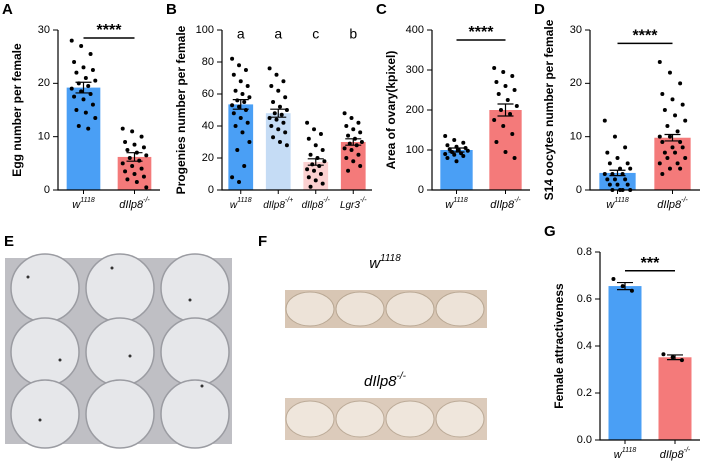 The height and width of the screenshot is (464, 708). What do you see at coordinates (208, 62) in the screenshot?
I see `y-tick-label: 80` at bounding box center [208, 62].